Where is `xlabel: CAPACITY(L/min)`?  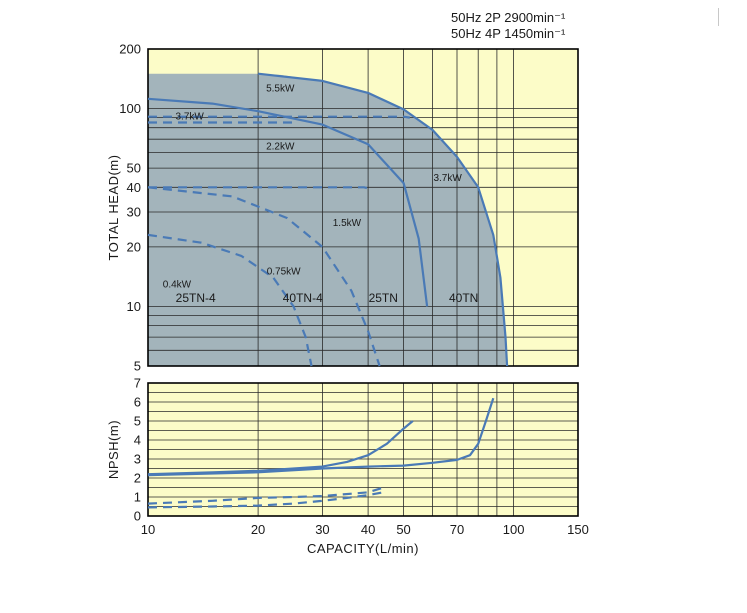 xlabel: CAPACITY(L/min) is located at coordinates (363, 548).